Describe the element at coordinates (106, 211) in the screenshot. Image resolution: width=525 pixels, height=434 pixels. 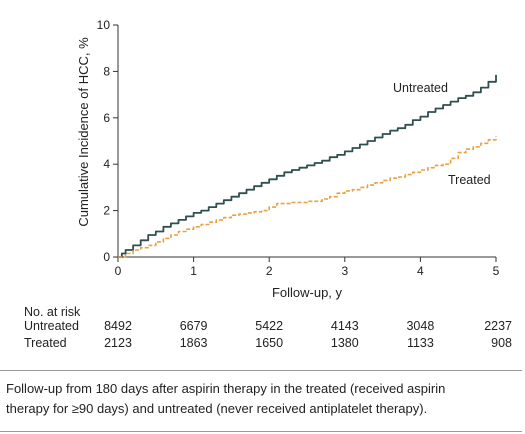
I see `y-tick-label: 2` at that location.